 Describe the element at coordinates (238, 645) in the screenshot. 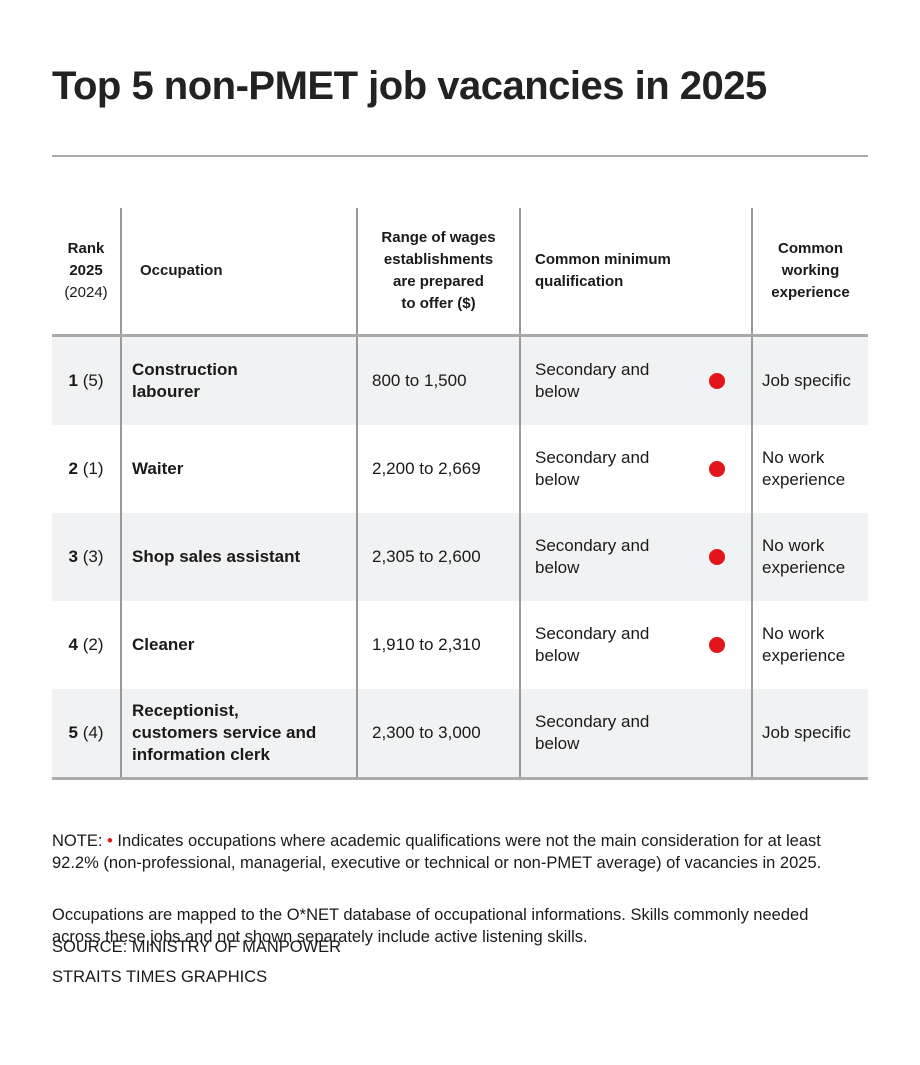

I see `occupation: Cleaner` at that location.